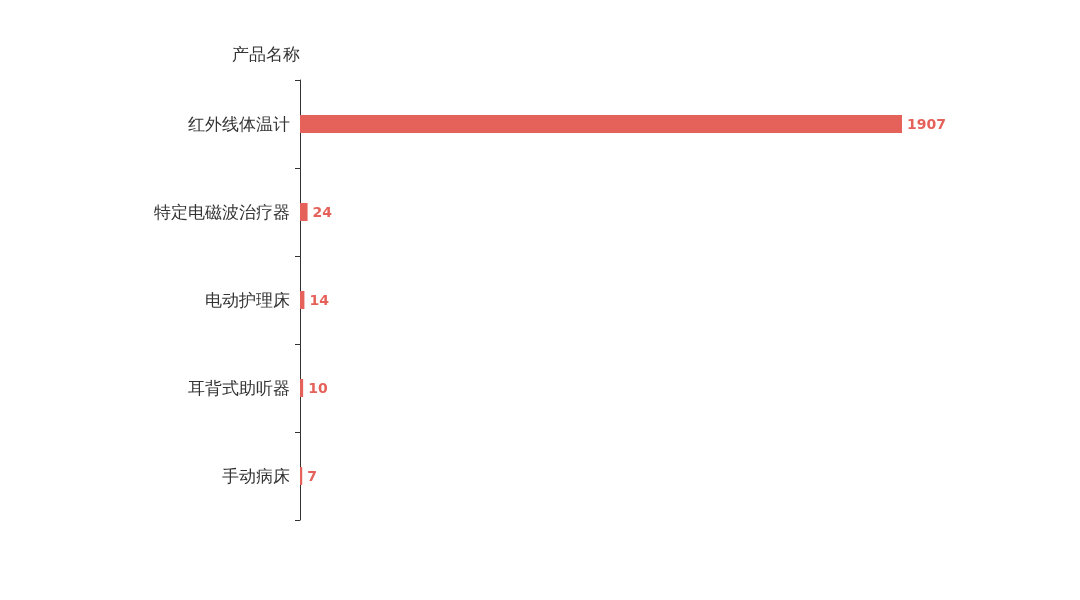  Describe the element at coordinates (322, 212) in the screenshot. I see `data-label: 24` at that location.